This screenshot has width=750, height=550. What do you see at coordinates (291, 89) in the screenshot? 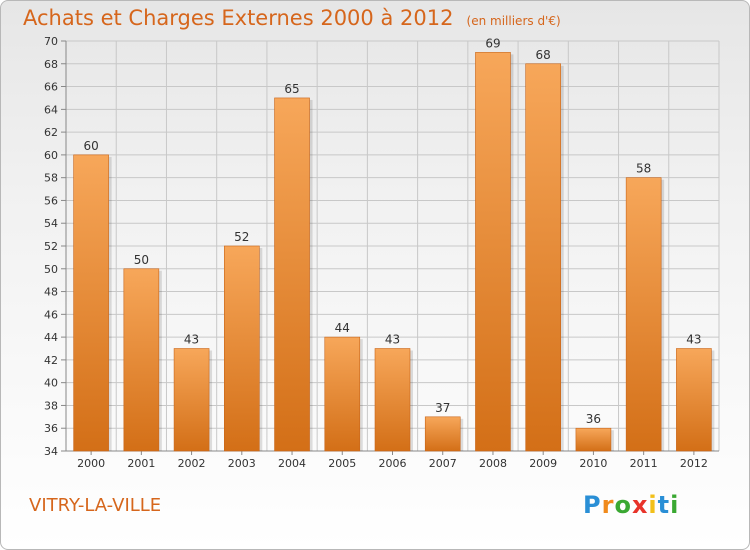
I see `bar-value-label: 65` at bounding box center [291, 89].